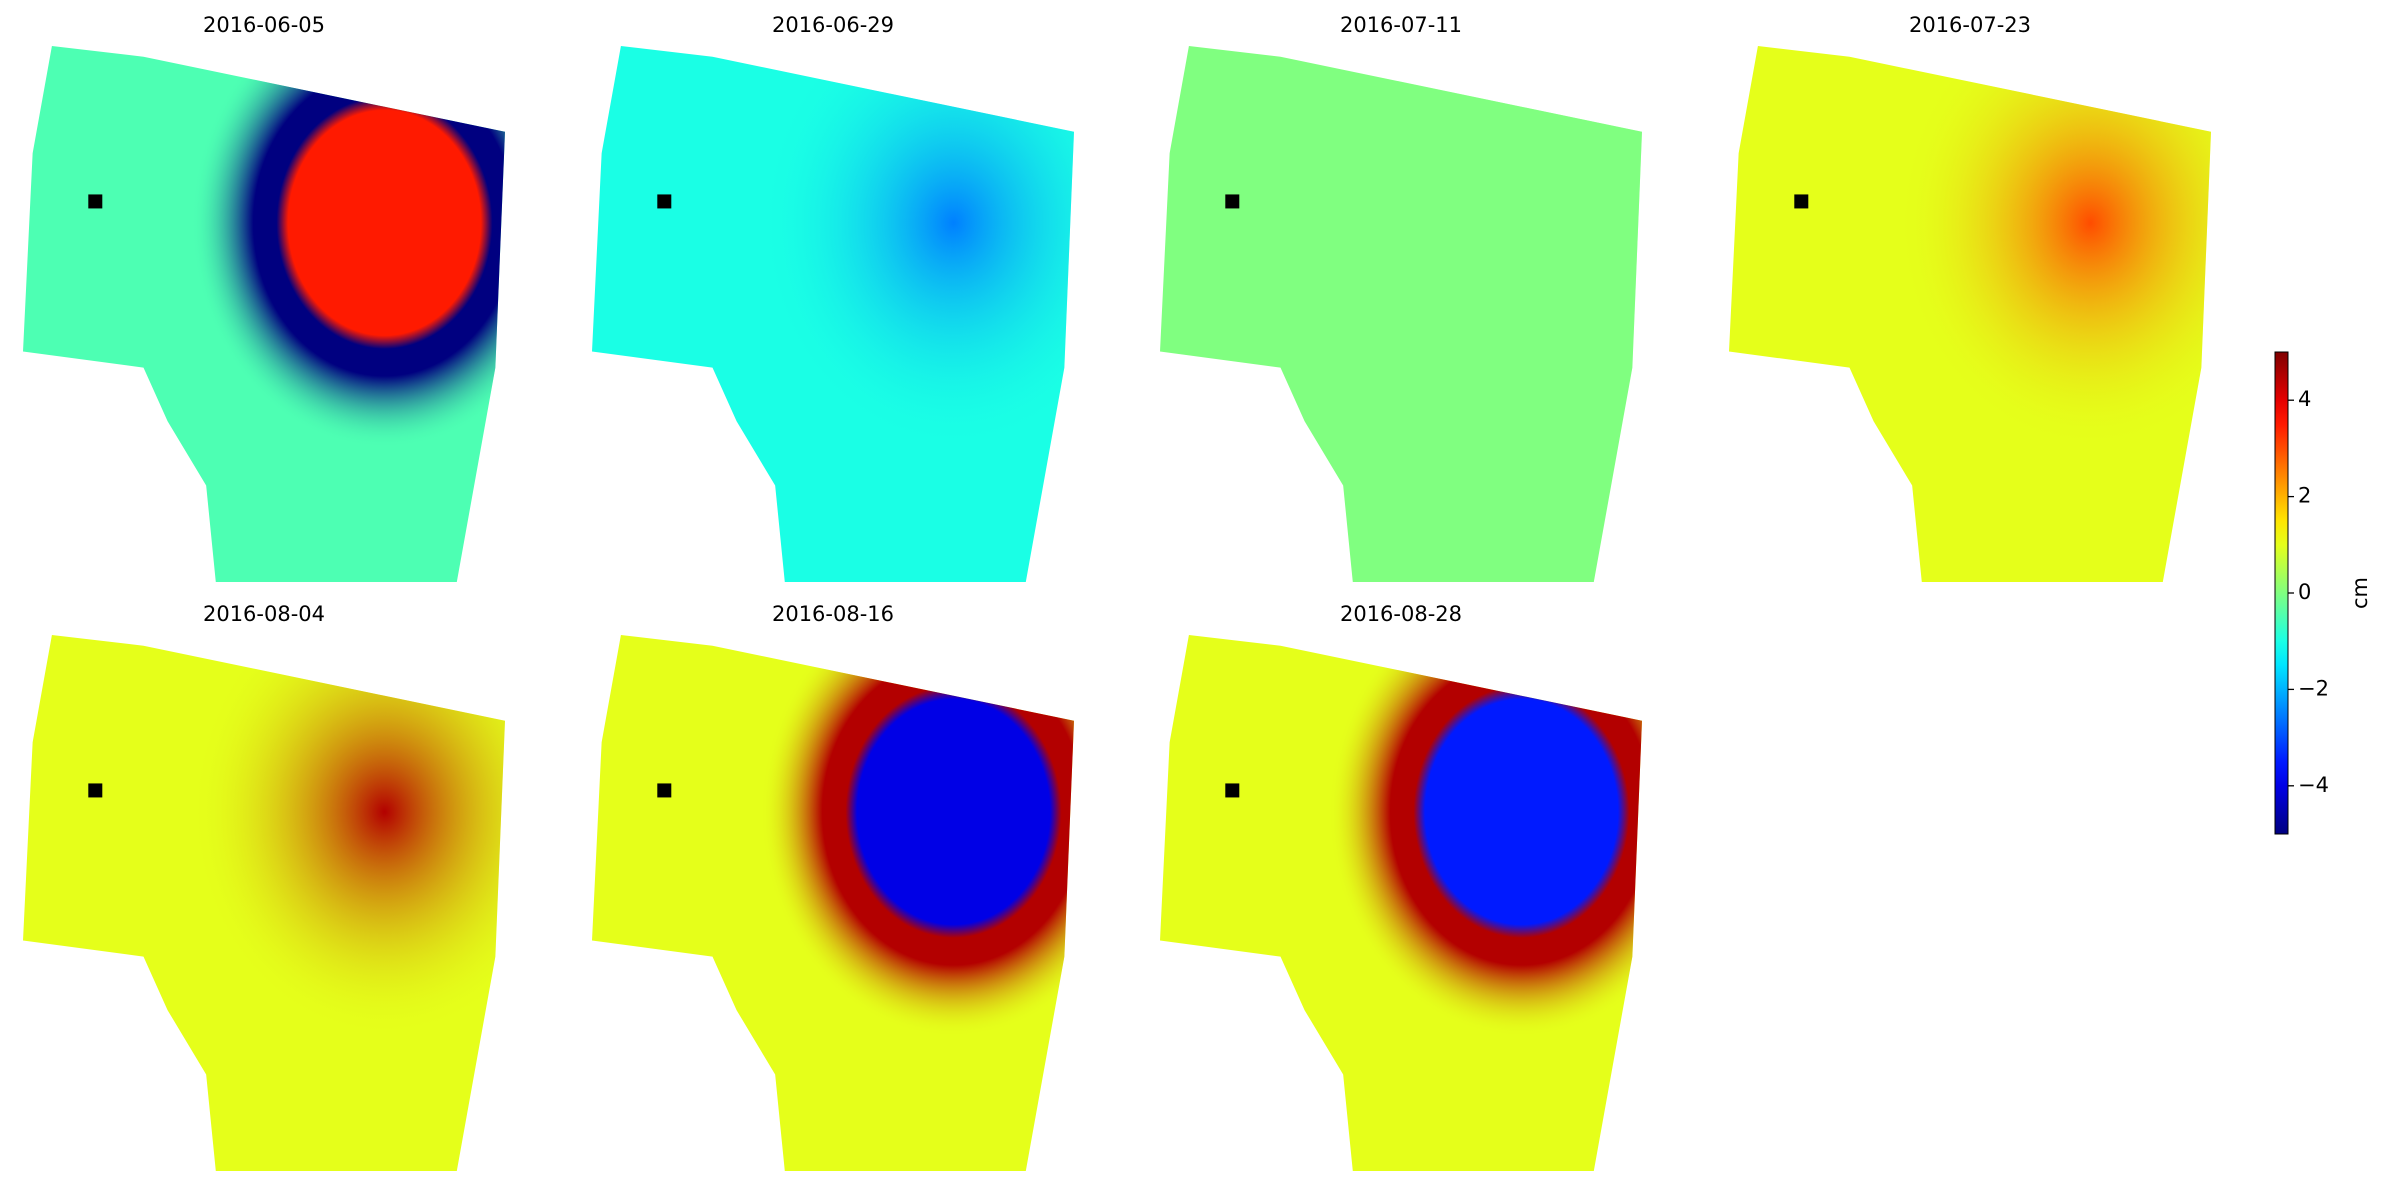 Image resolution: width=2386 pixels, height=1185 pixels. I want to click on panel-title: 2016-06-05, so click(264, 25).